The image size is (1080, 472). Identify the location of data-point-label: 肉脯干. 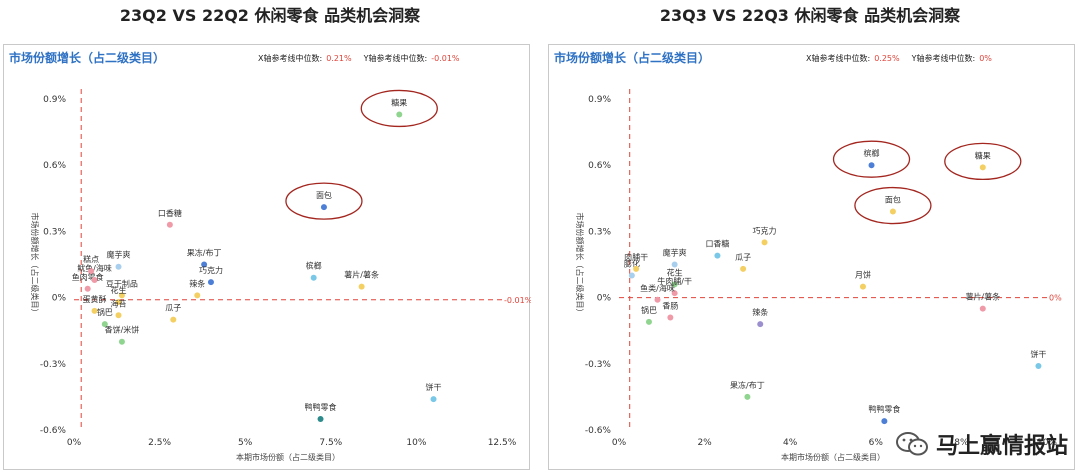
(636, 257).